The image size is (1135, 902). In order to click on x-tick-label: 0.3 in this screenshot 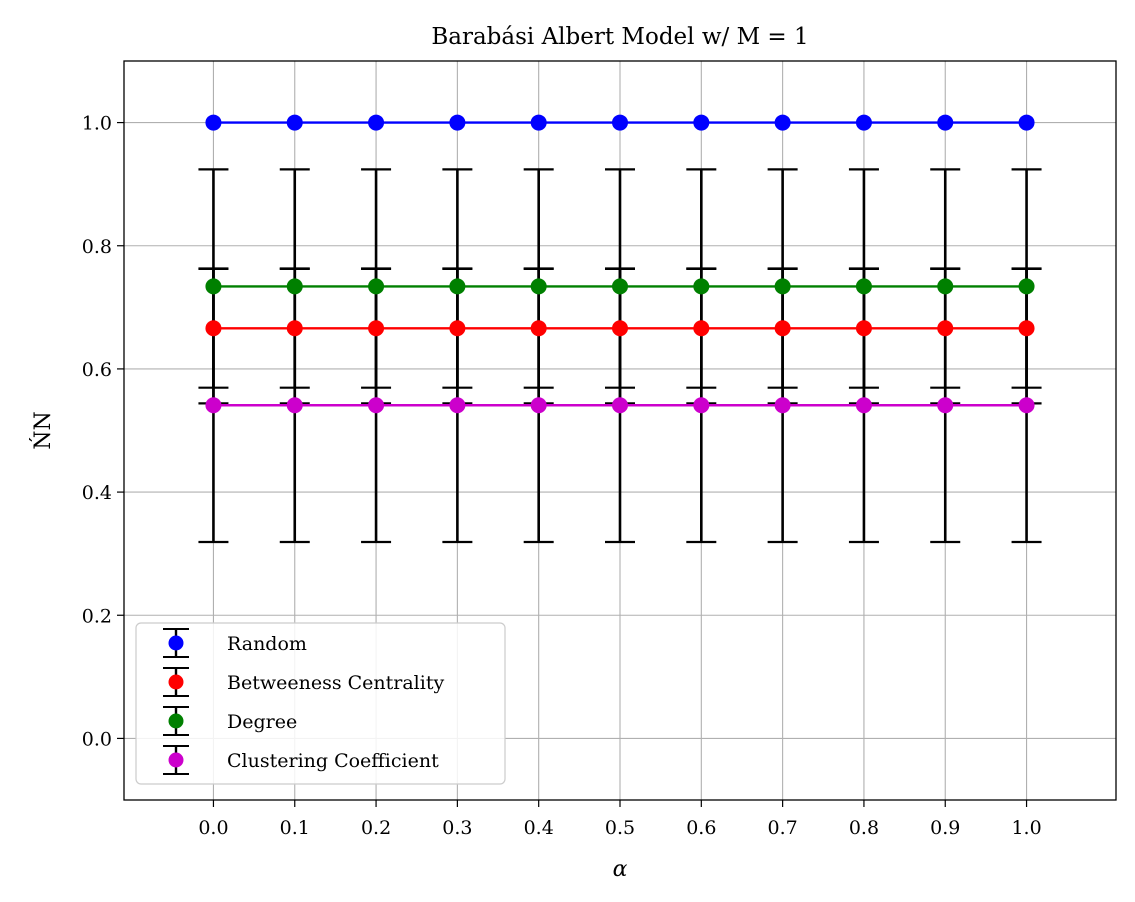, I will do `click(457, 828)`.